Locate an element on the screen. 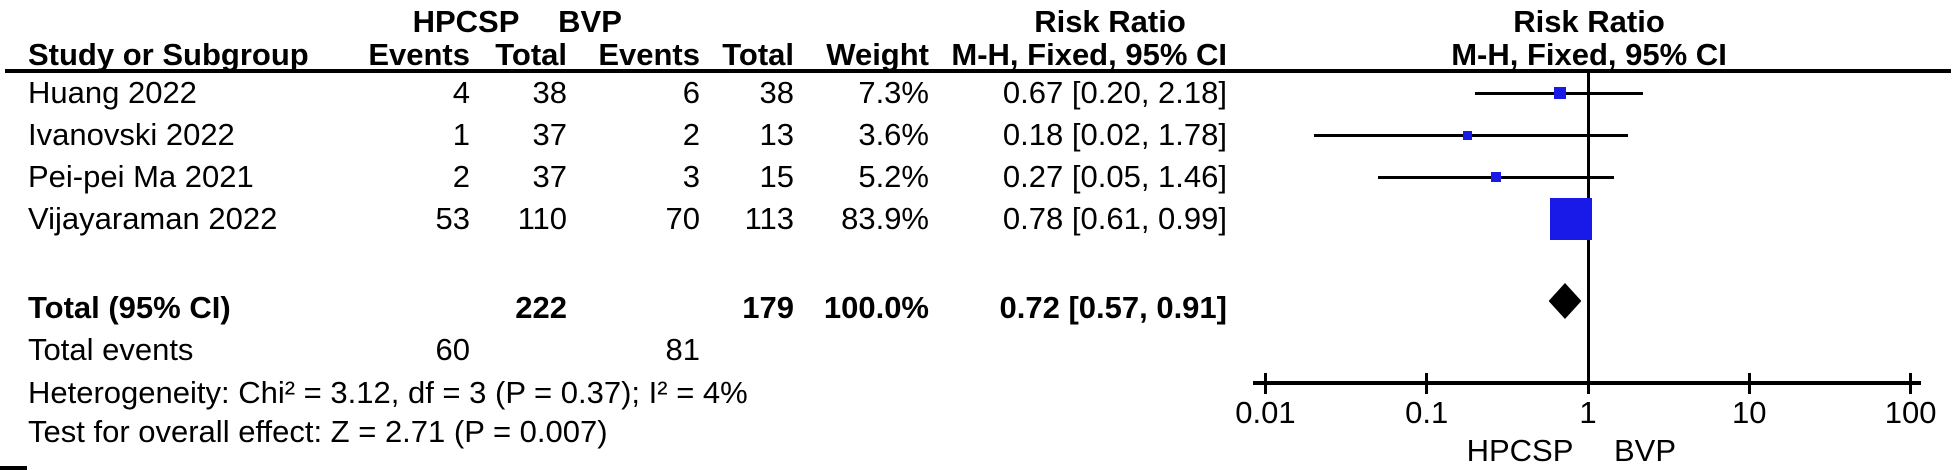 The width and height of the screenshot is (1955, 470). study-total-bvp: 113 is located at coordinates (769, 218).